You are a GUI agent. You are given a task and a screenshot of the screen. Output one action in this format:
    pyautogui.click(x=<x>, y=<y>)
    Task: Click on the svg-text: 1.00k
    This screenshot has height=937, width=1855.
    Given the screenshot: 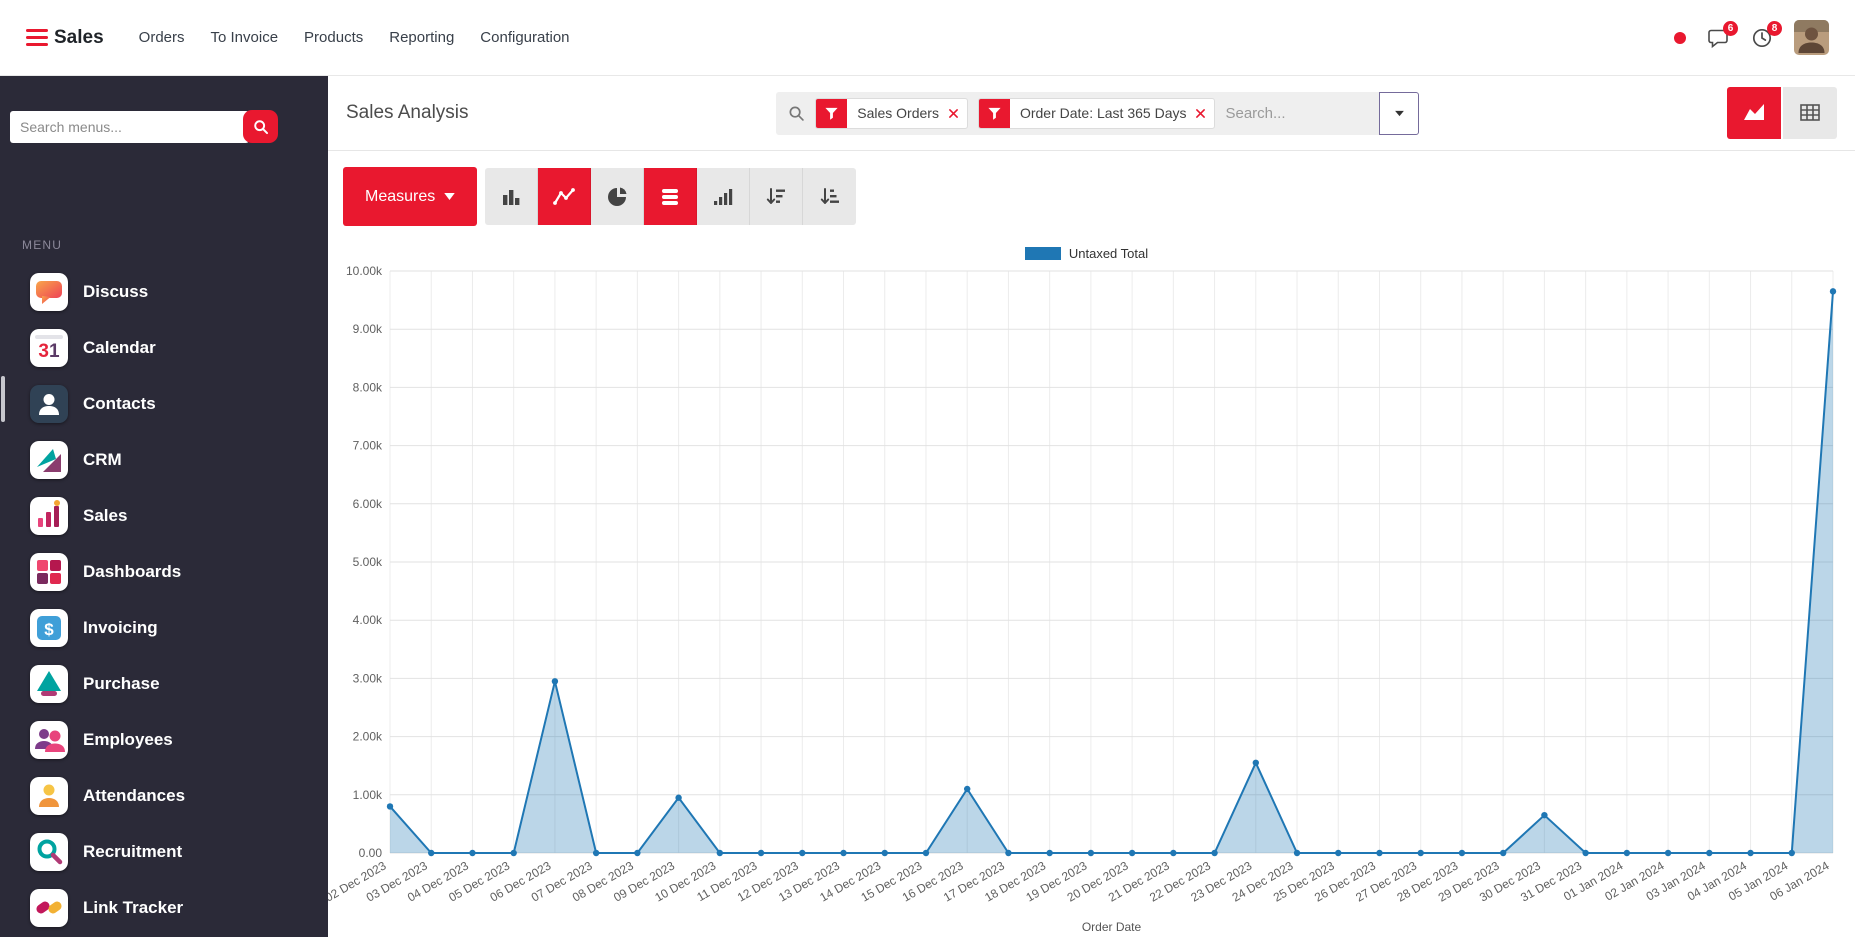 What is the action you would take?
    pyautogui.click(x=368, y=795)
    